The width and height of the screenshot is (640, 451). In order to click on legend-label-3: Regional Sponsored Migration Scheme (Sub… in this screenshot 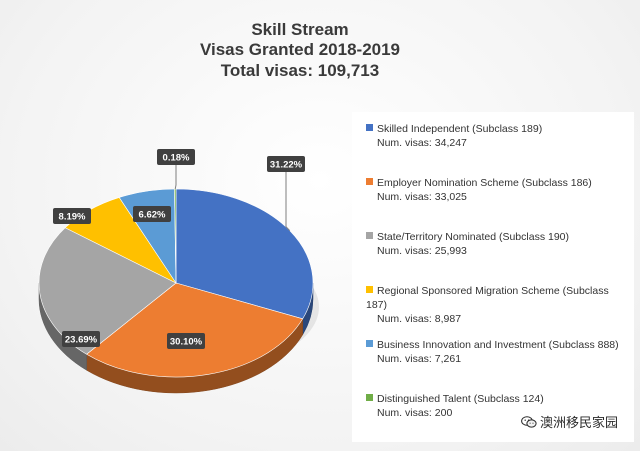, I will do `click(487, 298)`.